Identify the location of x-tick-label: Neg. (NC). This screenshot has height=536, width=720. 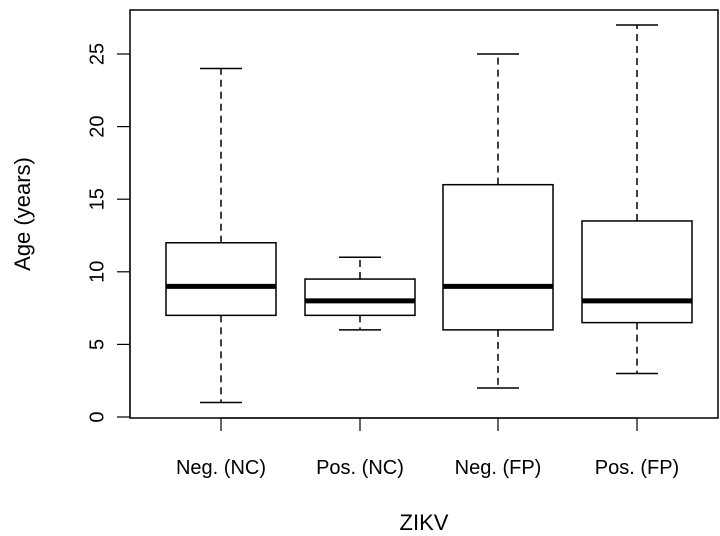
(221, 468).